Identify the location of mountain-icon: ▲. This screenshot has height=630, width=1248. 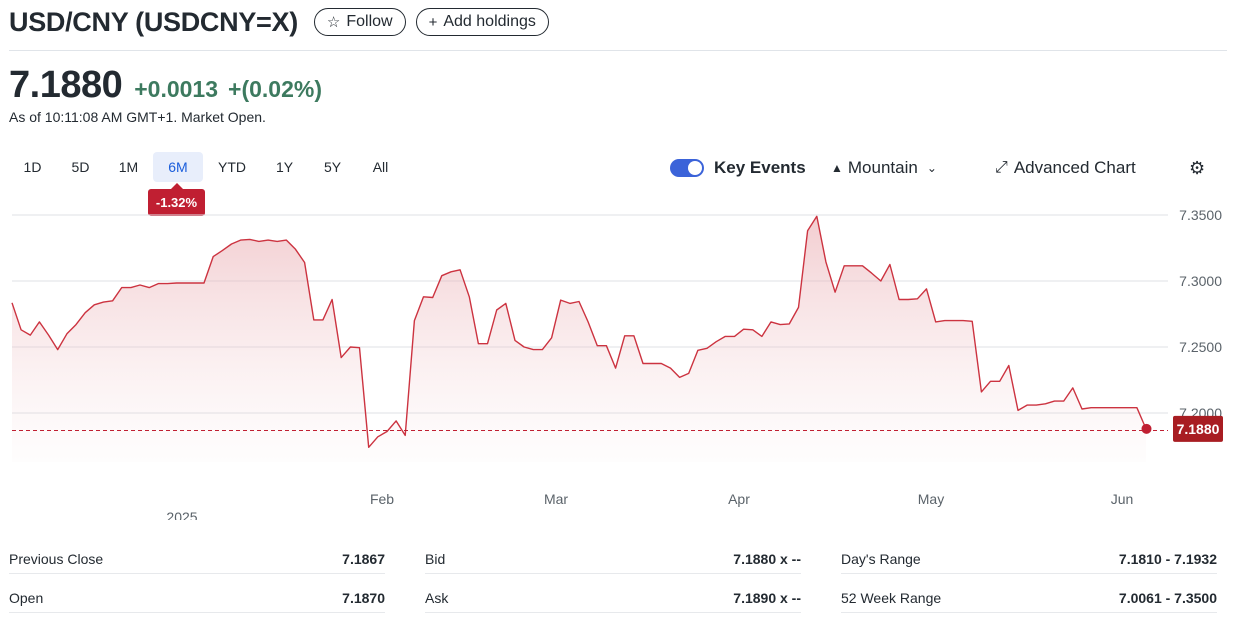
(837, 168).